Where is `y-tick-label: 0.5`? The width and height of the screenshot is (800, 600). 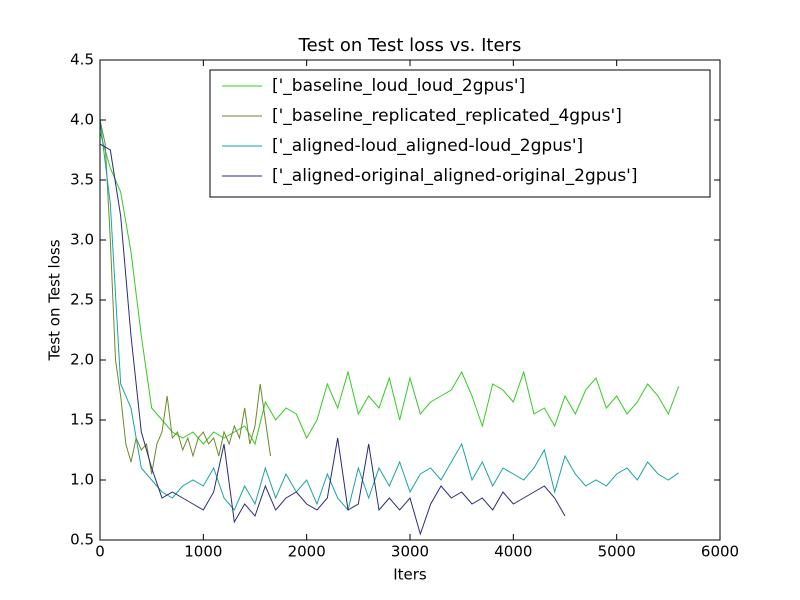
y-tick-label: 0.5 is located at coordinates (82, 540).